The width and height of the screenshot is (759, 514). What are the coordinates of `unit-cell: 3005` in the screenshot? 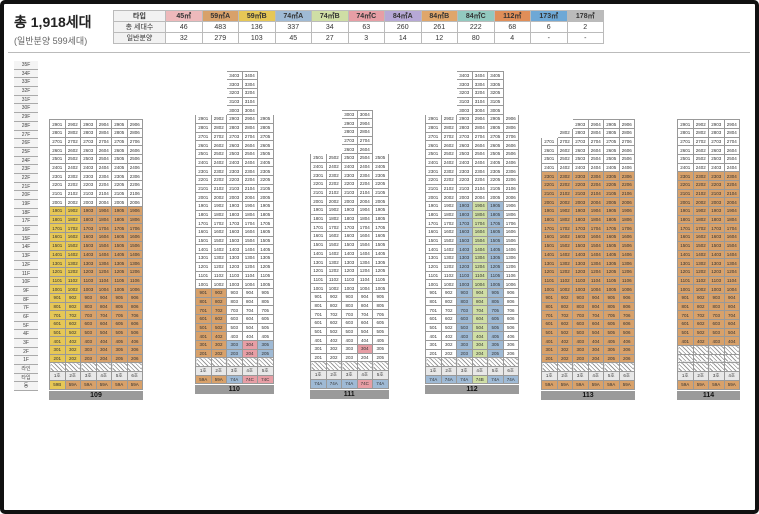 It's located at (495, 110).